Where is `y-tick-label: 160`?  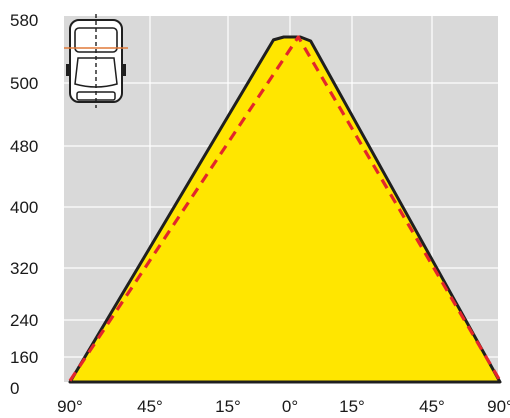
y-tick-label: 160 is located at coordinates (24, 357).